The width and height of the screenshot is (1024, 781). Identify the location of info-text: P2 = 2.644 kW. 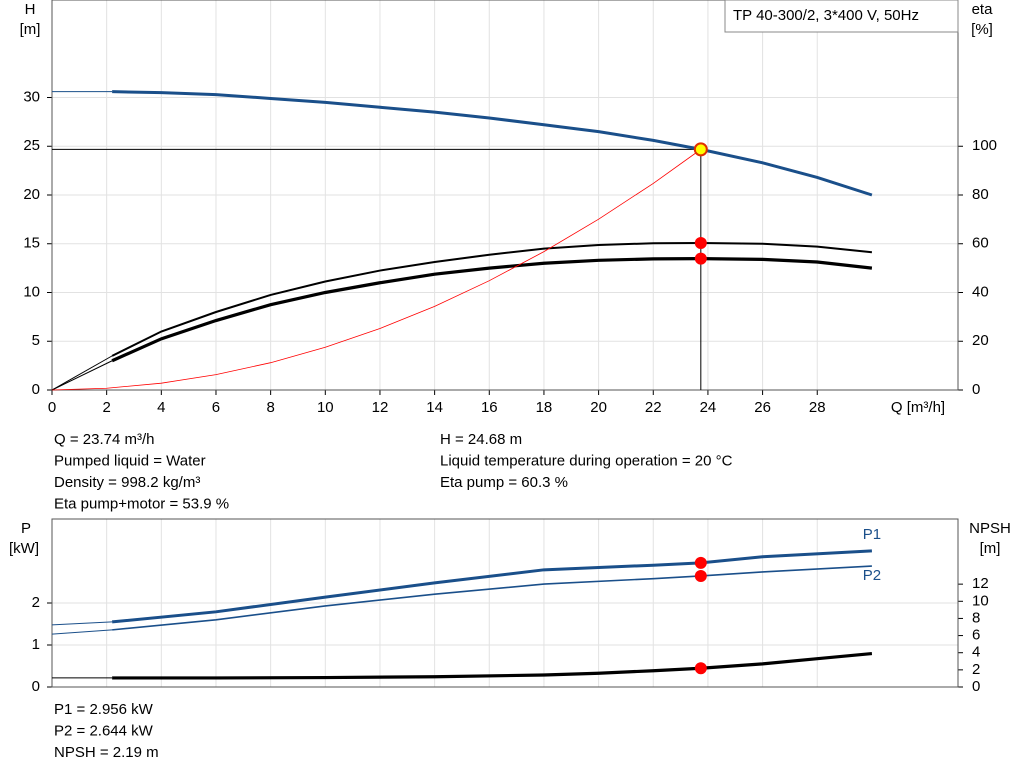
(104, 730).